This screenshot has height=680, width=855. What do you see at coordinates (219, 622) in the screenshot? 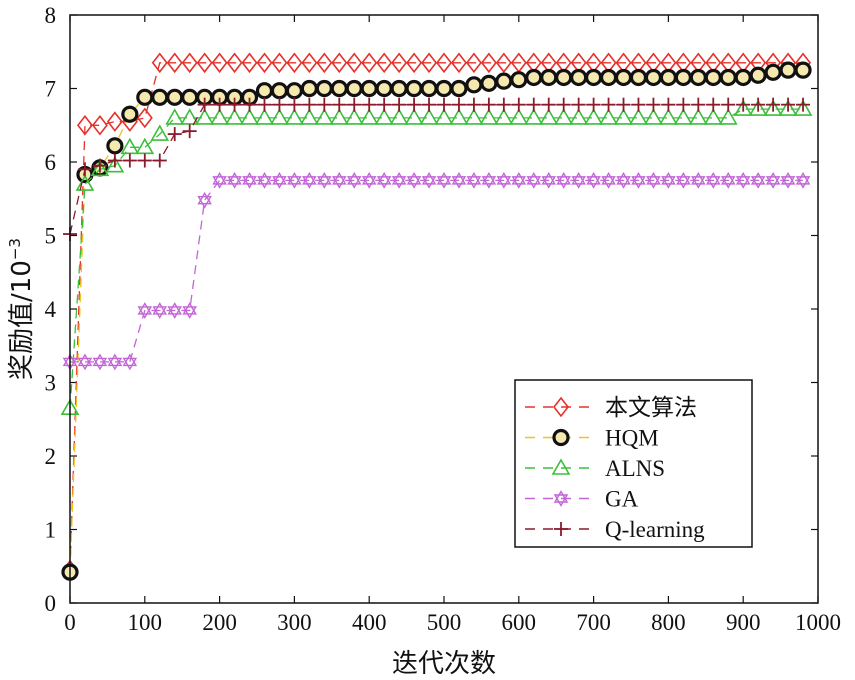
I see `x-tick-label: 200` at bounding box center [219, 622].